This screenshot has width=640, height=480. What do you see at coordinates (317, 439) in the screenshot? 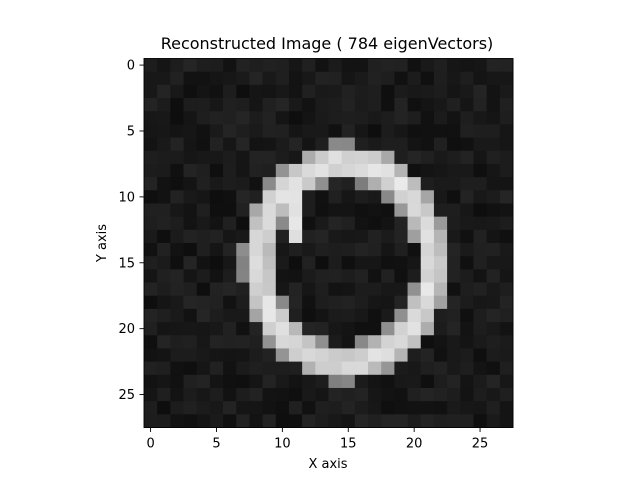
I see `x-axis-ticks: 0 5 10 15 20 25` at bounding box center [317, 439].